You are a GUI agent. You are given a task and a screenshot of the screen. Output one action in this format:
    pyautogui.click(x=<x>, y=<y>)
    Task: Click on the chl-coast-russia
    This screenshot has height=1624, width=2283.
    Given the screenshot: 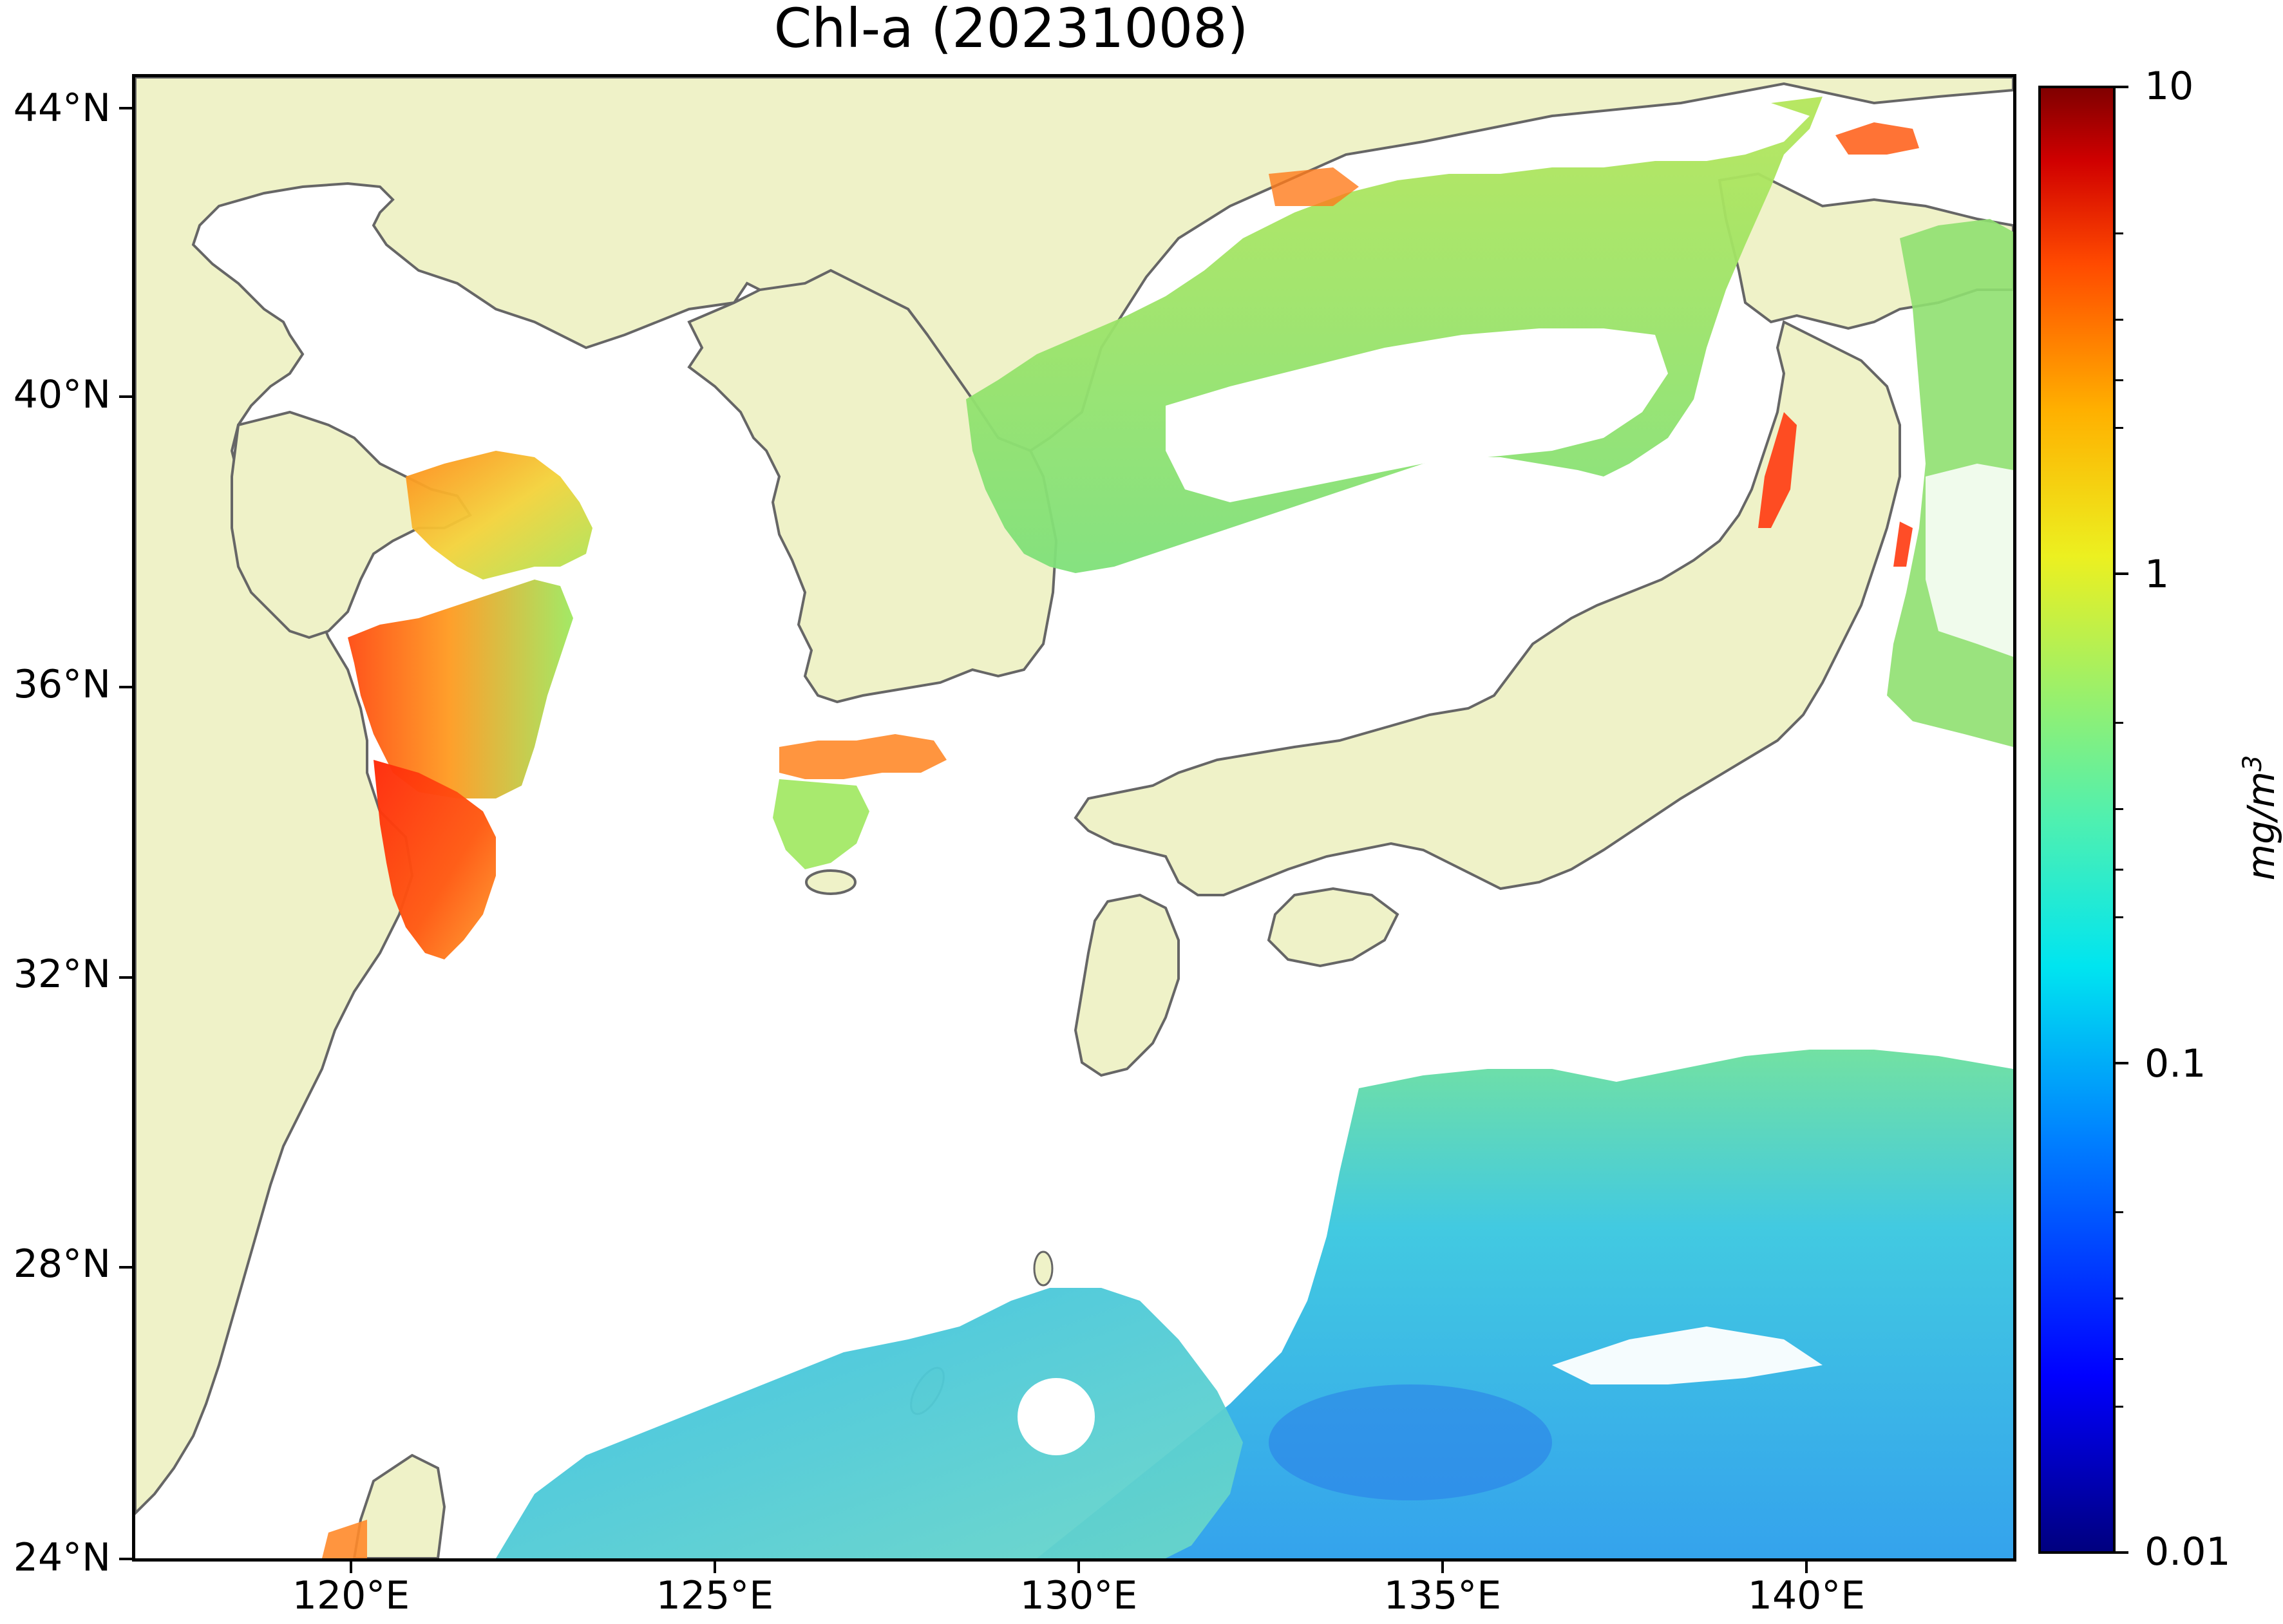 What is the action you would take?
    pyautogui.click(x=1877, y=139)
    